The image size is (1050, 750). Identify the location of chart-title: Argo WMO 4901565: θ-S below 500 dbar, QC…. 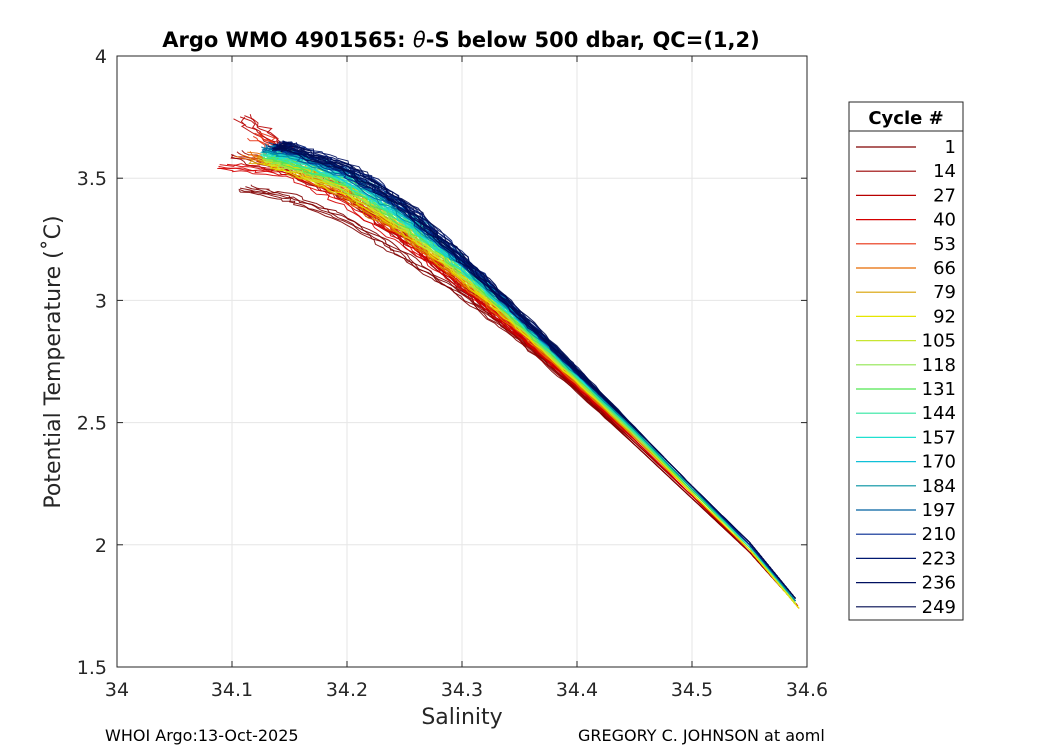
(460, 40).